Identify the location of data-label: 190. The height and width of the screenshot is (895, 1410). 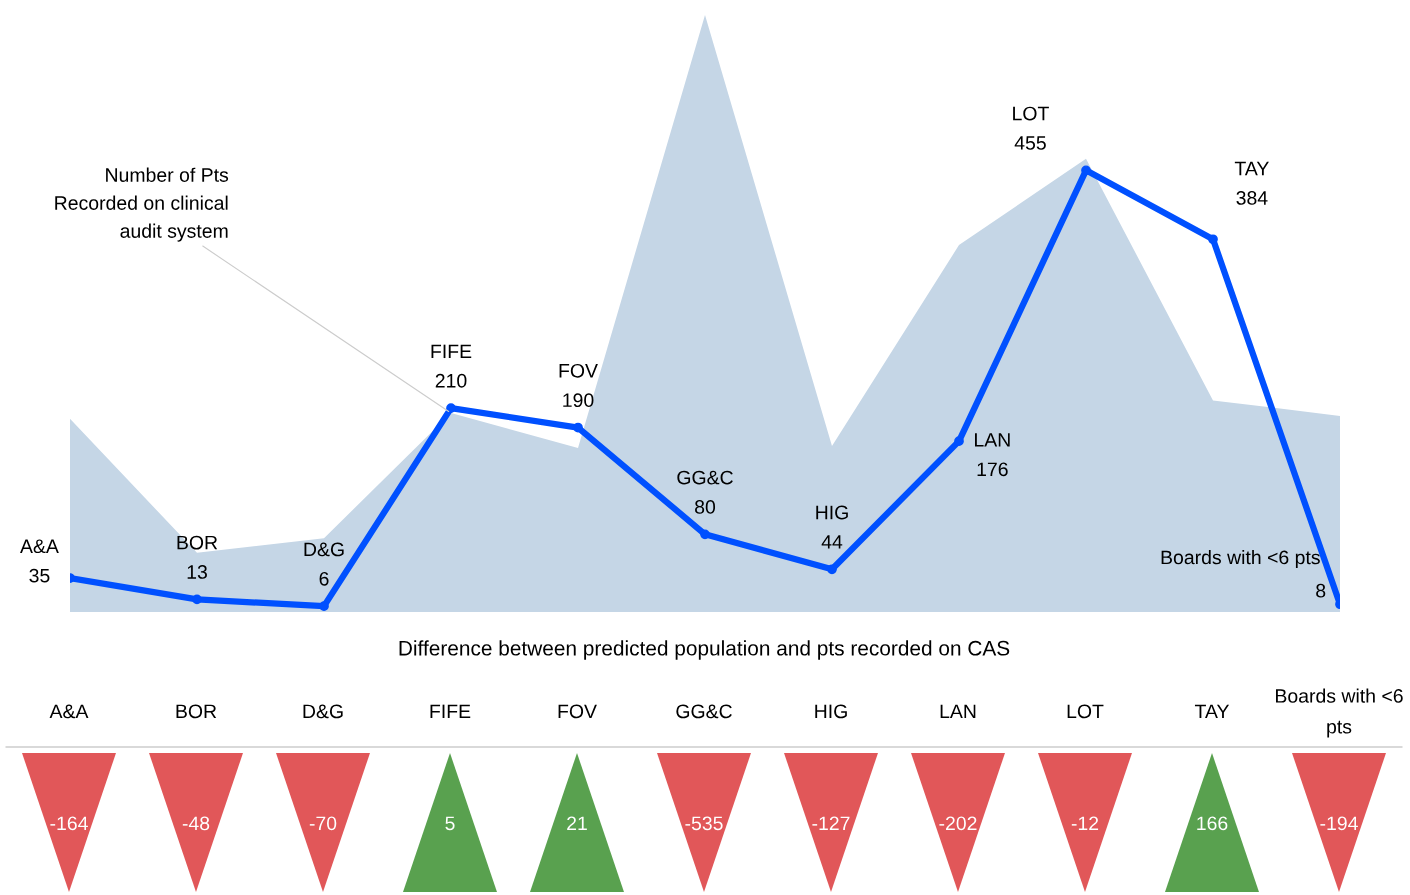
(578, 400).